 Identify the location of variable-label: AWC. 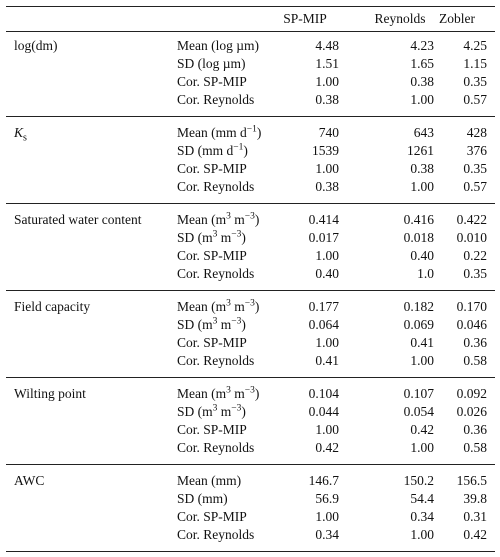
(29, 480).